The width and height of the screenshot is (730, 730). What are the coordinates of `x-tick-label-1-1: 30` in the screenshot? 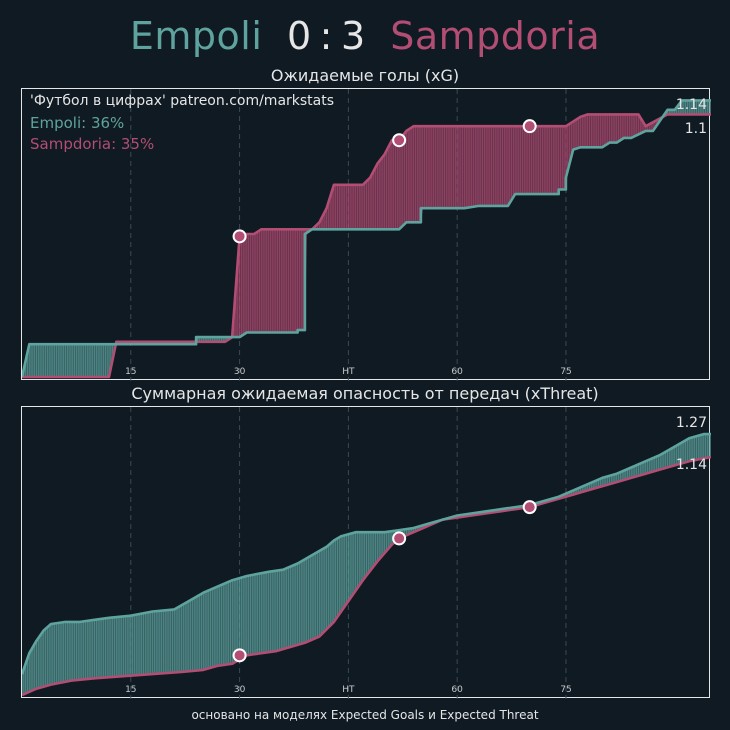 It's located at (240, 690).